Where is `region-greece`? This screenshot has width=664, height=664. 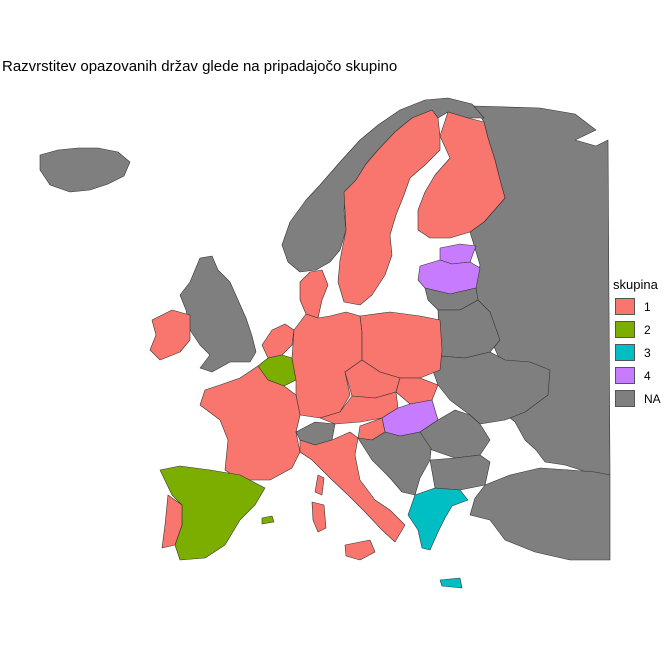 region-greece is located at coordinates (438, 519).